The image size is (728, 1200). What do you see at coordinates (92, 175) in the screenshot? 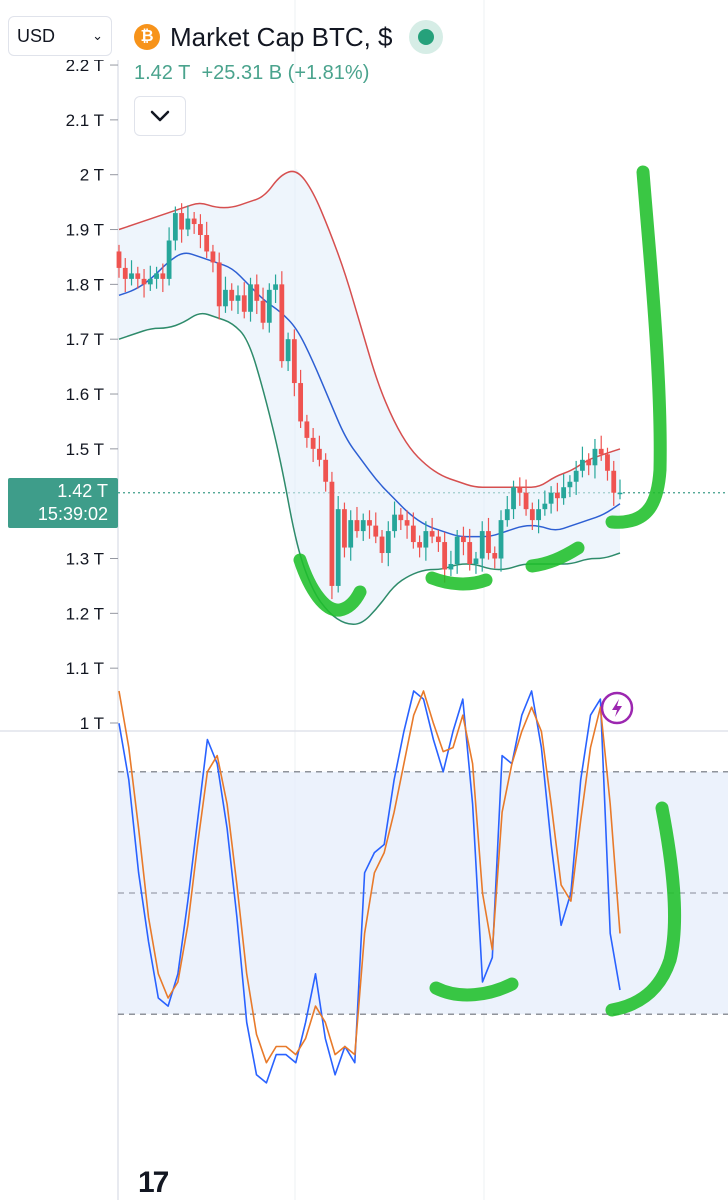
I see `y-tick-label: 2 T` at bounding box center [92, 175].